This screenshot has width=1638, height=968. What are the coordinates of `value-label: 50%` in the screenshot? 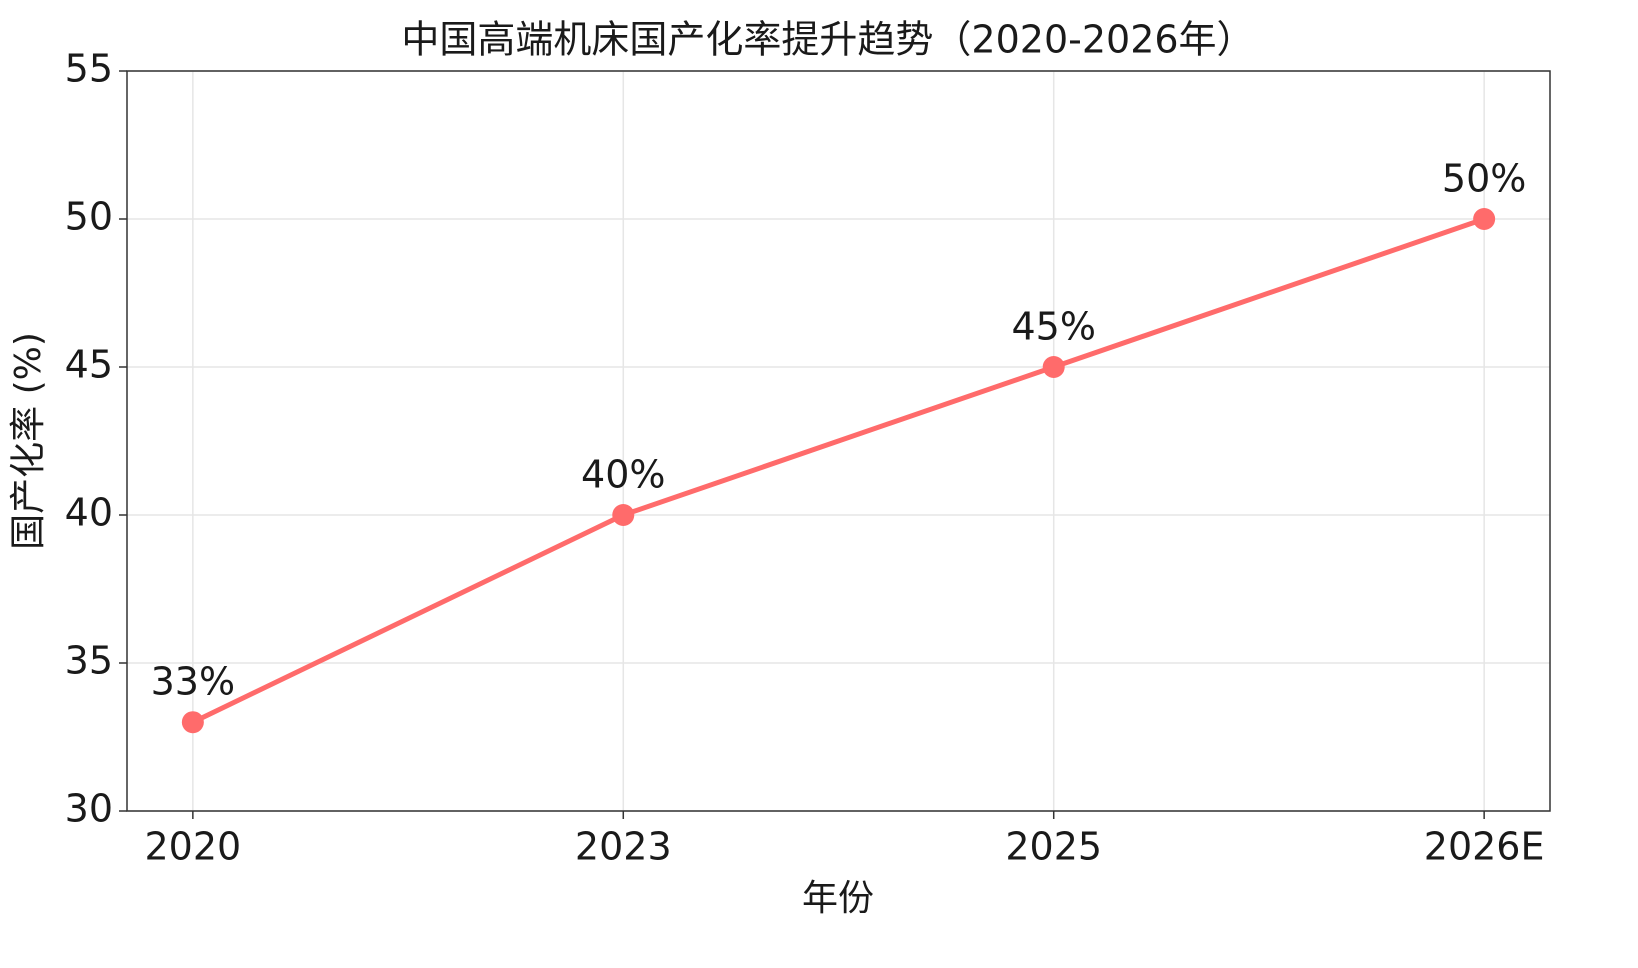 It's located at (1484, 179).